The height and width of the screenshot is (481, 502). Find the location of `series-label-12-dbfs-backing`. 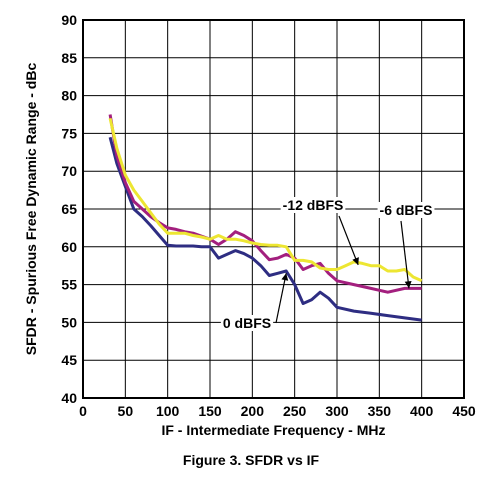

series-label-12-dbfs-backing is located at coordinates (313, 205).